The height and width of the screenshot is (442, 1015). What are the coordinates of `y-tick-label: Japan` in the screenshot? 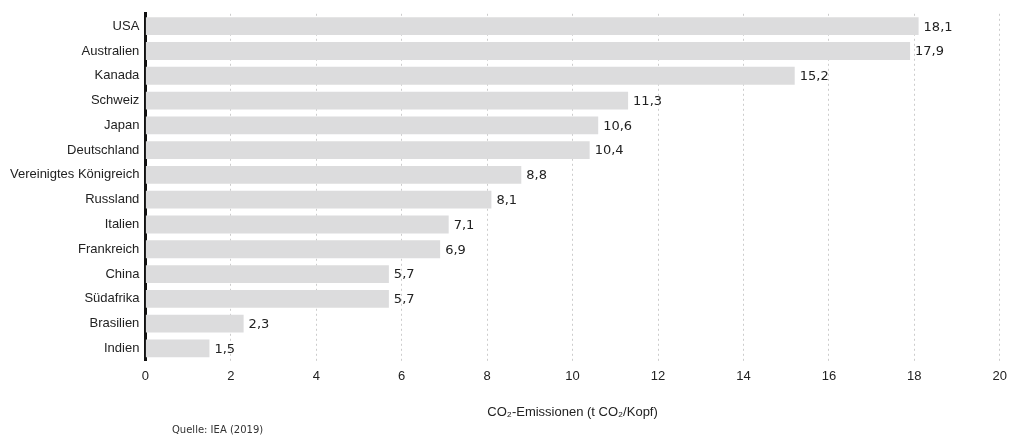 It's located at (121, 124).